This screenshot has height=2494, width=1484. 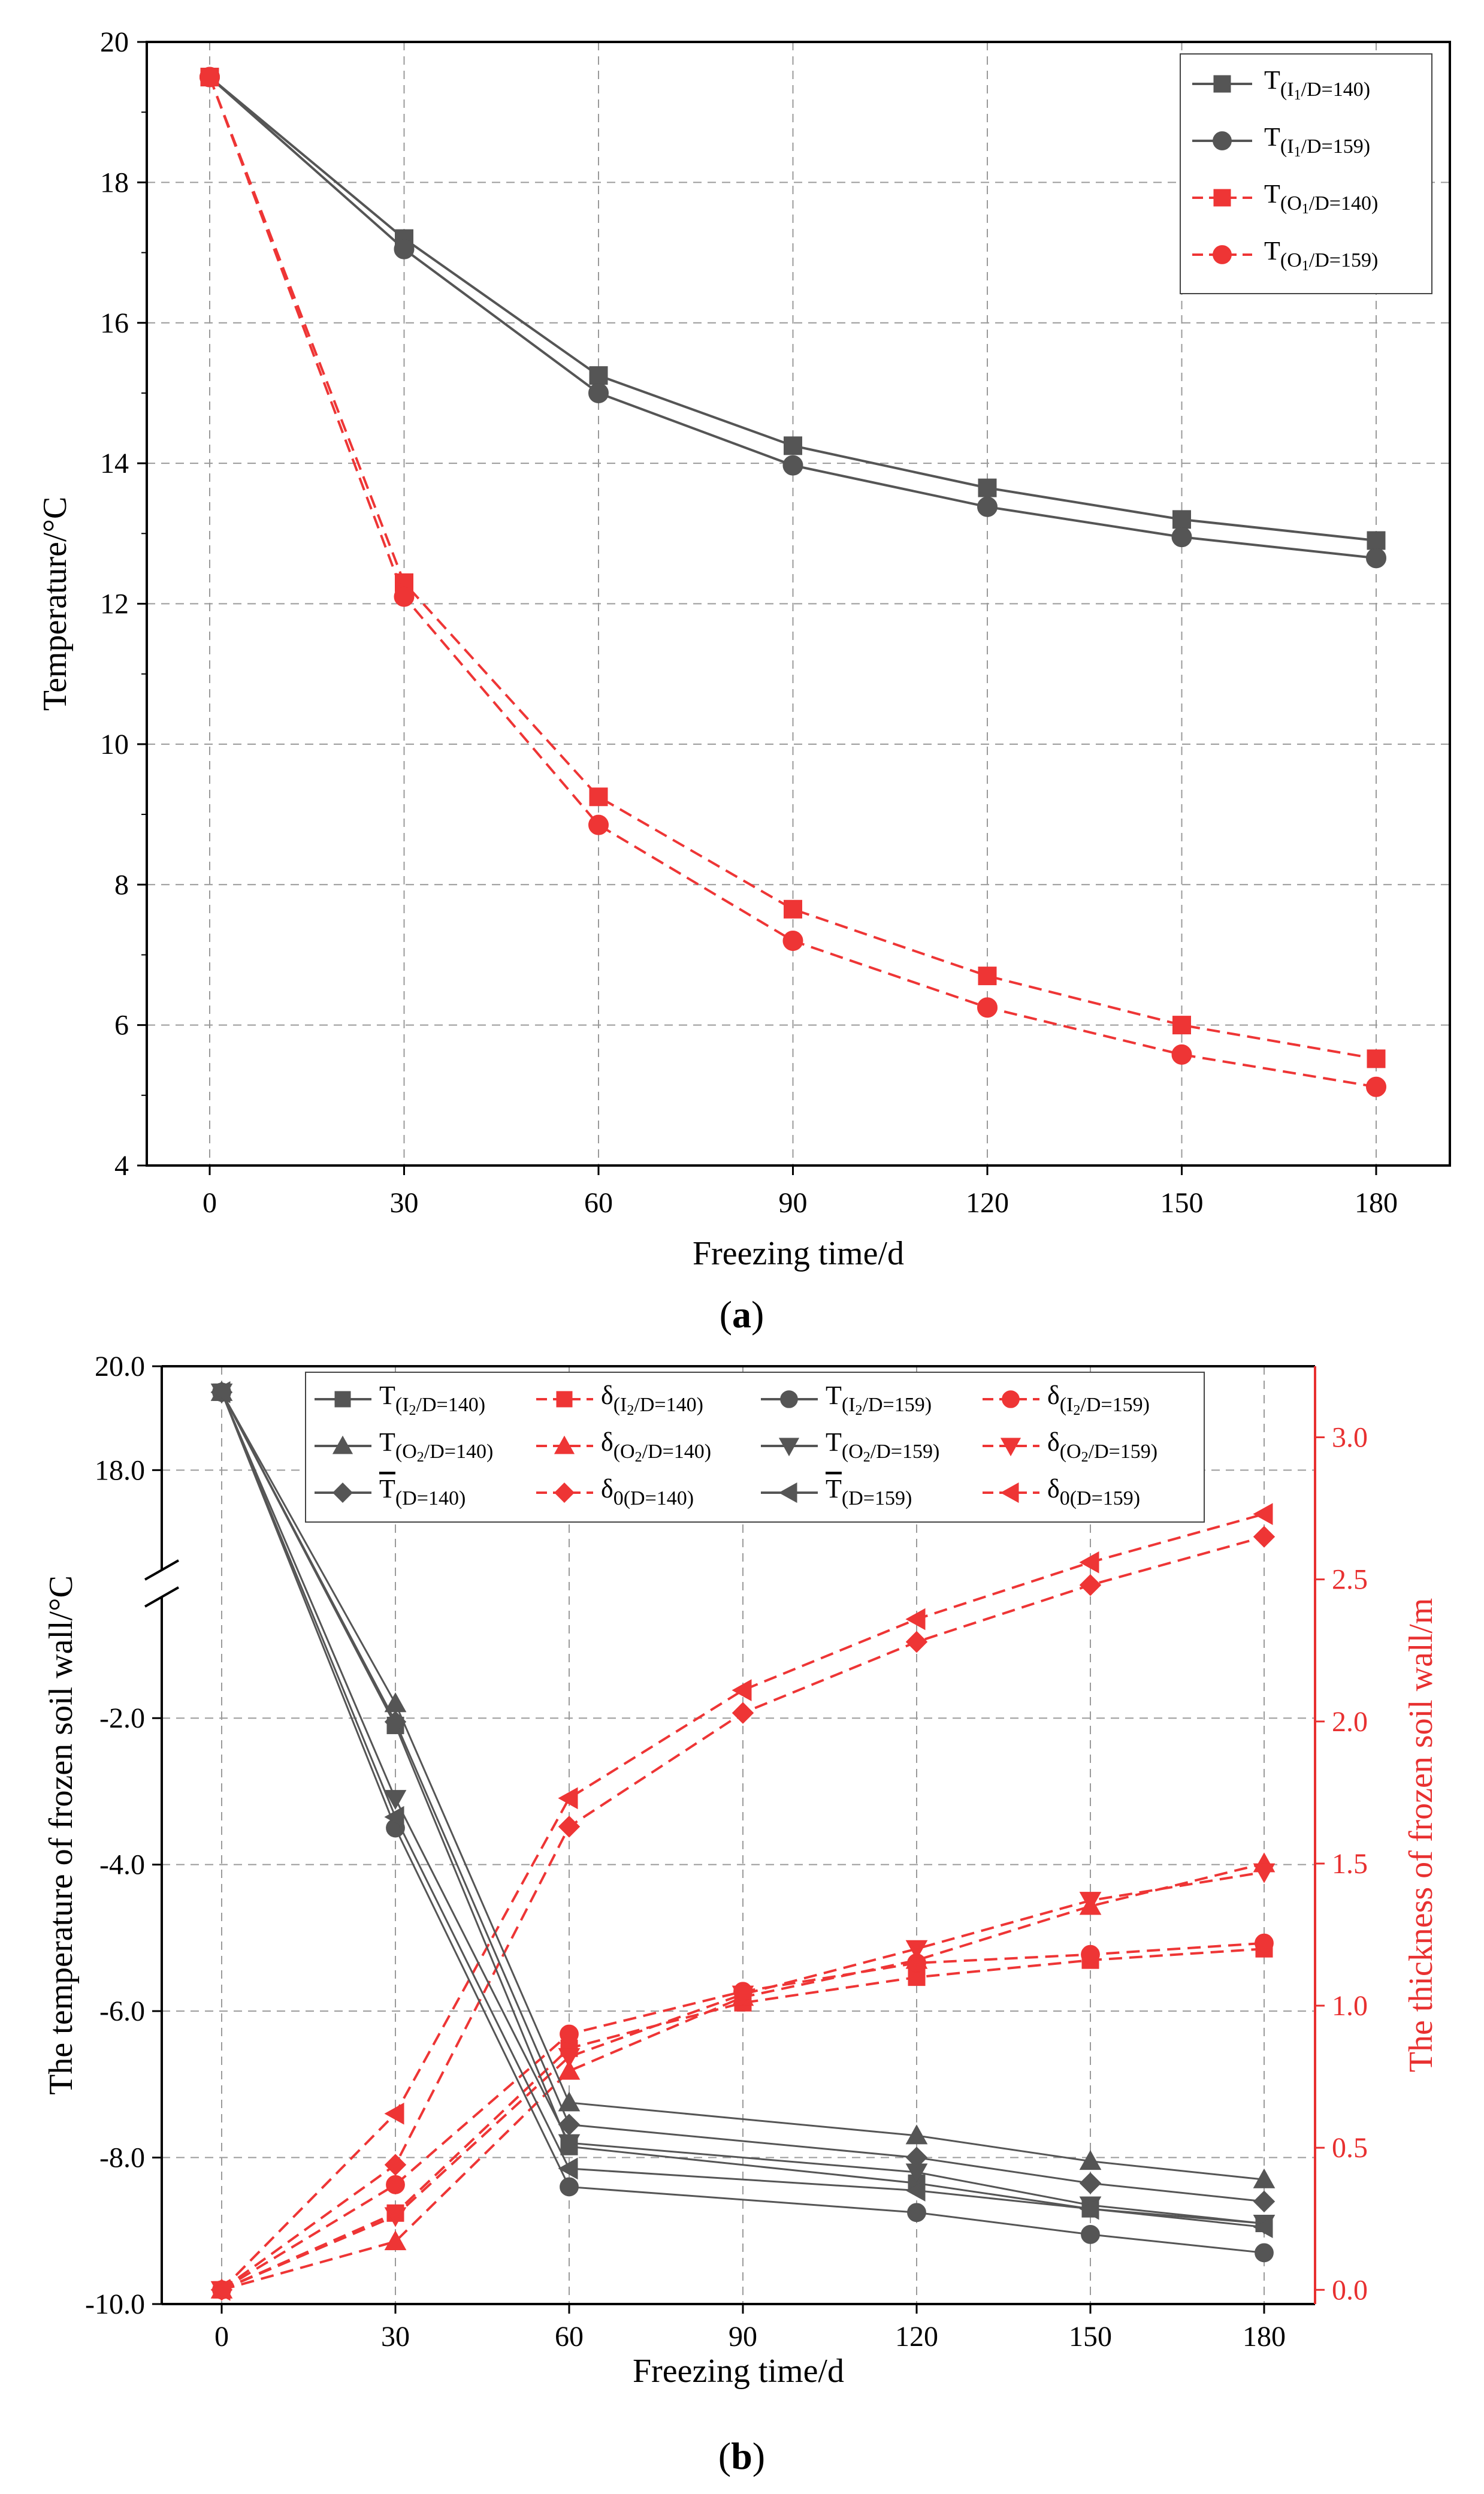 I want to click on legend-label: T(O2/D=140), so click(x=436, y=1446).